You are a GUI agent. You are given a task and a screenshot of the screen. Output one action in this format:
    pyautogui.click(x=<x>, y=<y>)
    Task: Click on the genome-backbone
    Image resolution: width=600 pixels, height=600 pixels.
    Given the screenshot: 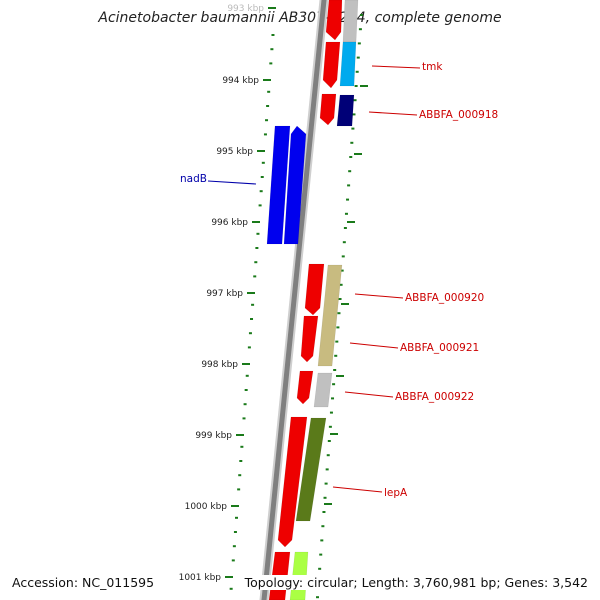 What is the action you would take?
    pyautogui.click(x=294, y=300)
    